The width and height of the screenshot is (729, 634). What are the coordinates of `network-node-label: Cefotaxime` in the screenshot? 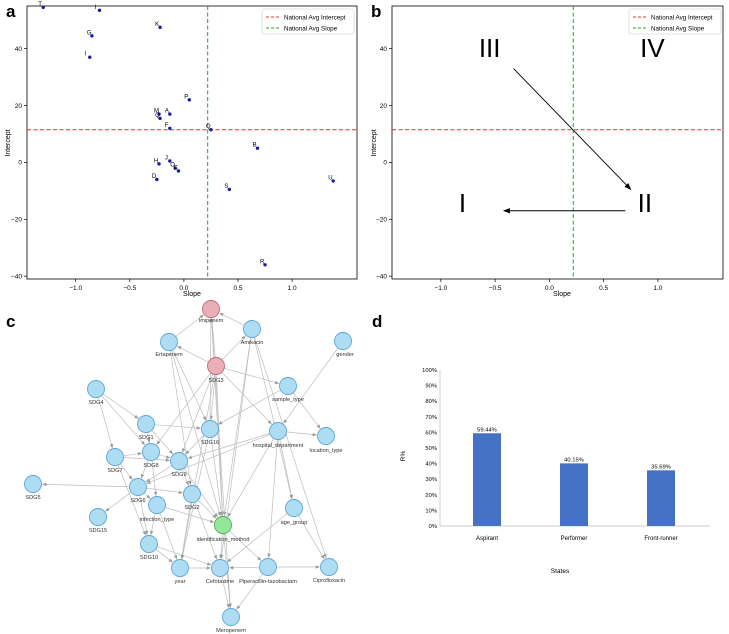 It's located at (220, 582).